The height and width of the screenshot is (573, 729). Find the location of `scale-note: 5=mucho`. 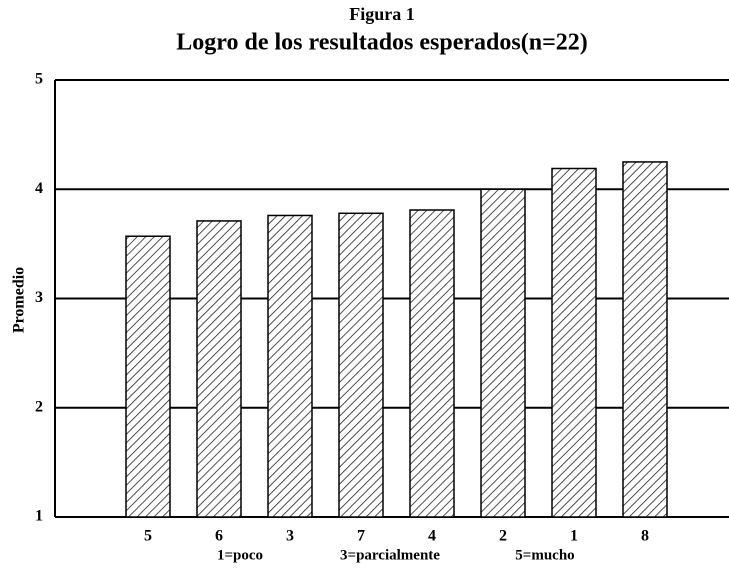

scale-note: 5=mucho is located at coordinates (544, 555).